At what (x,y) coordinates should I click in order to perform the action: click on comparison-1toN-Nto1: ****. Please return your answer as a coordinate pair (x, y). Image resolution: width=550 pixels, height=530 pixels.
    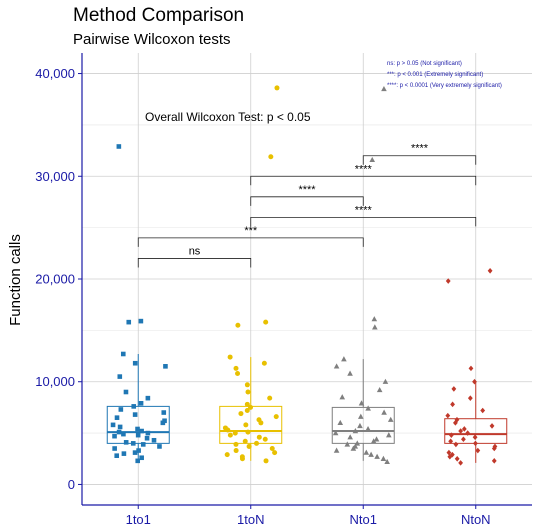
    Looking at the image, I should click on (307, 195).